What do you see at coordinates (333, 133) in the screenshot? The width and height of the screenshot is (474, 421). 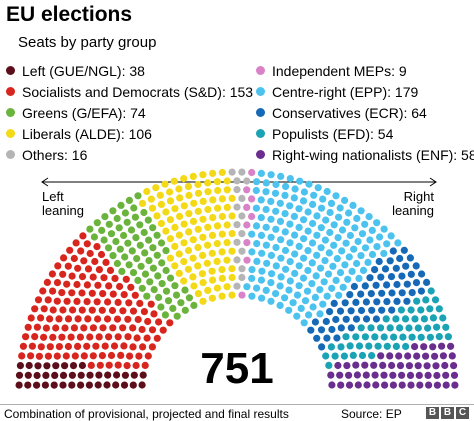 I see `legend-label: Populists (EFD): 54` at bounding box center [333, 133].